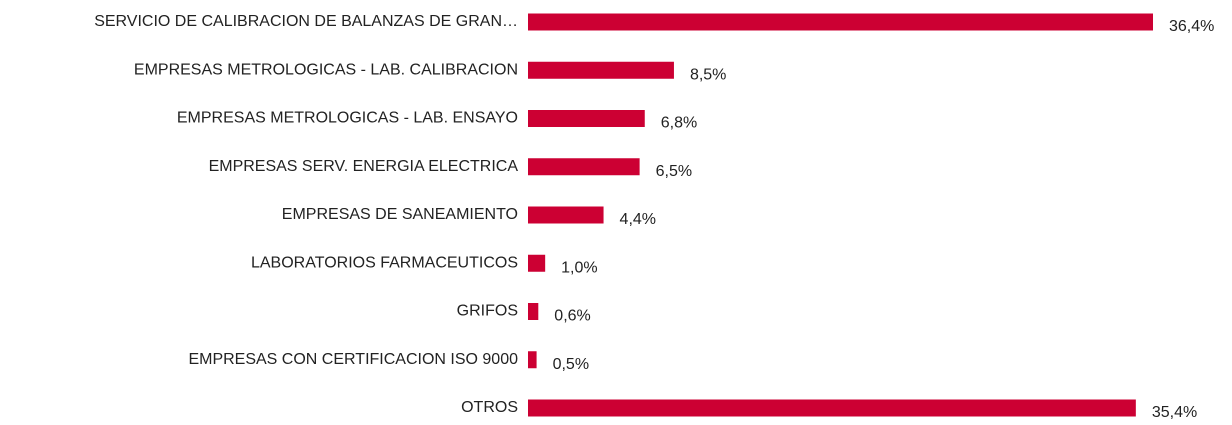 This screenshot has width=1232, height=425. I want to click on value-label: 6,5%, so click(674, 171).